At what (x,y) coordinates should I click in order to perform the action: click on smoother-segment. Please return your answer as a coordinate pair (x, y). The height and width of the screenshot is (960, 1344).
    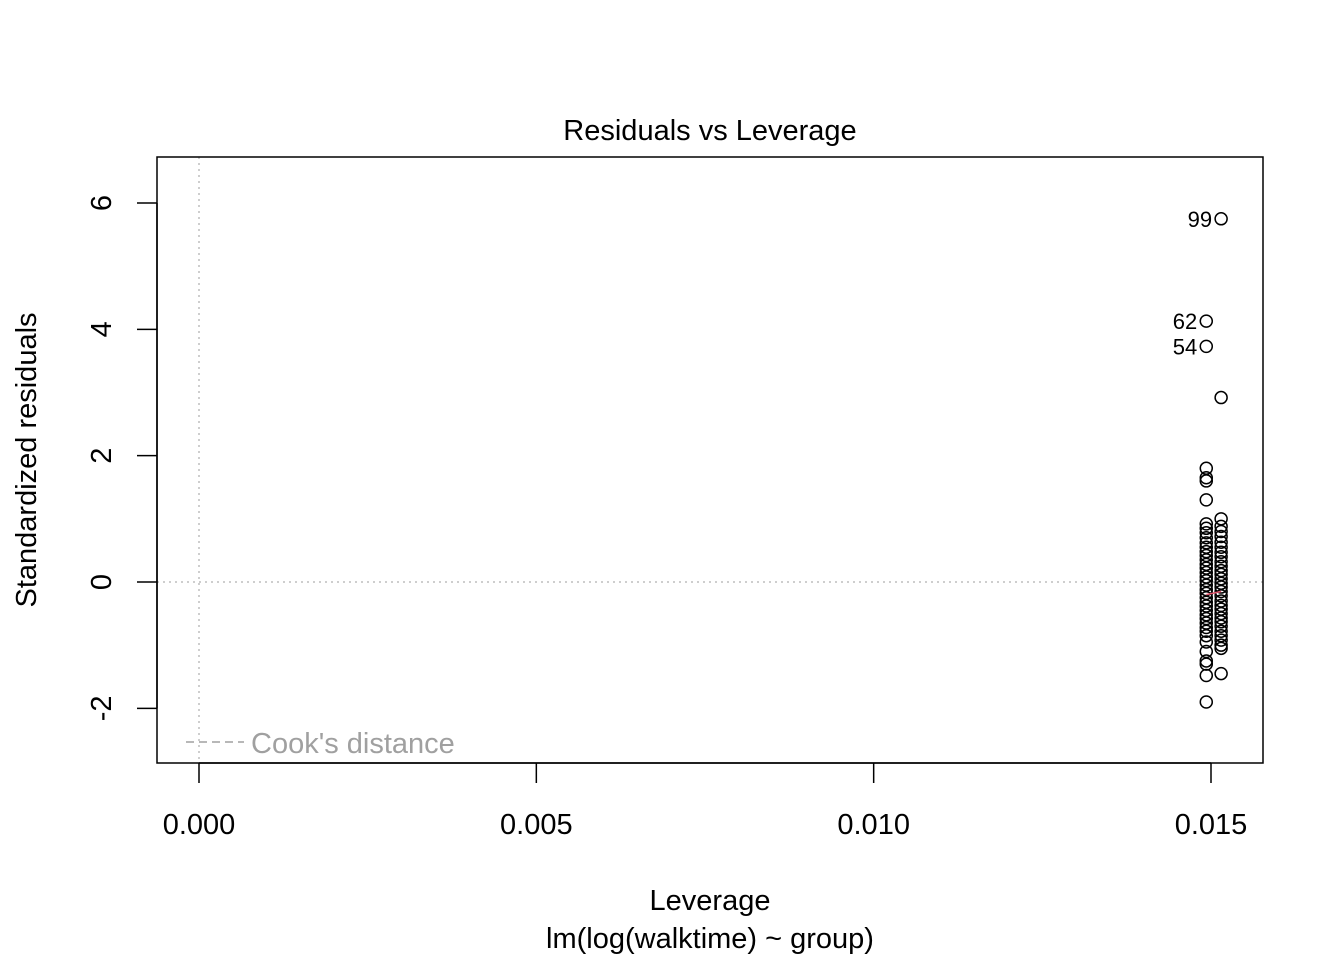
    Looking at the image, I should click on (1214, 593).